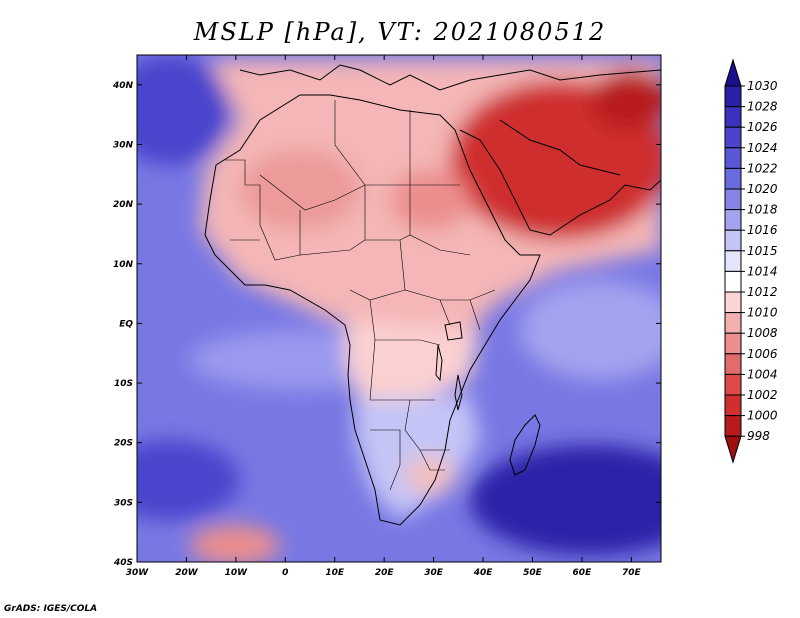 Image resolution: width=800 pixels, height=618 pixels. I want to click on colorbar-bottom-arrow, so click(733, 449).